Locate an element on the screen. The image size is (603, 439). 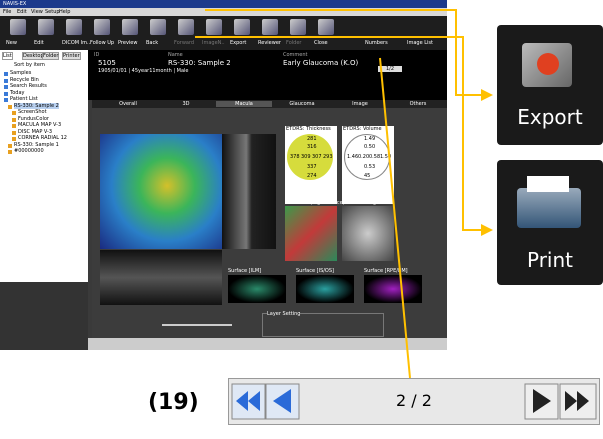
volume-value: 0.50 is located at coordinates (370, 147).